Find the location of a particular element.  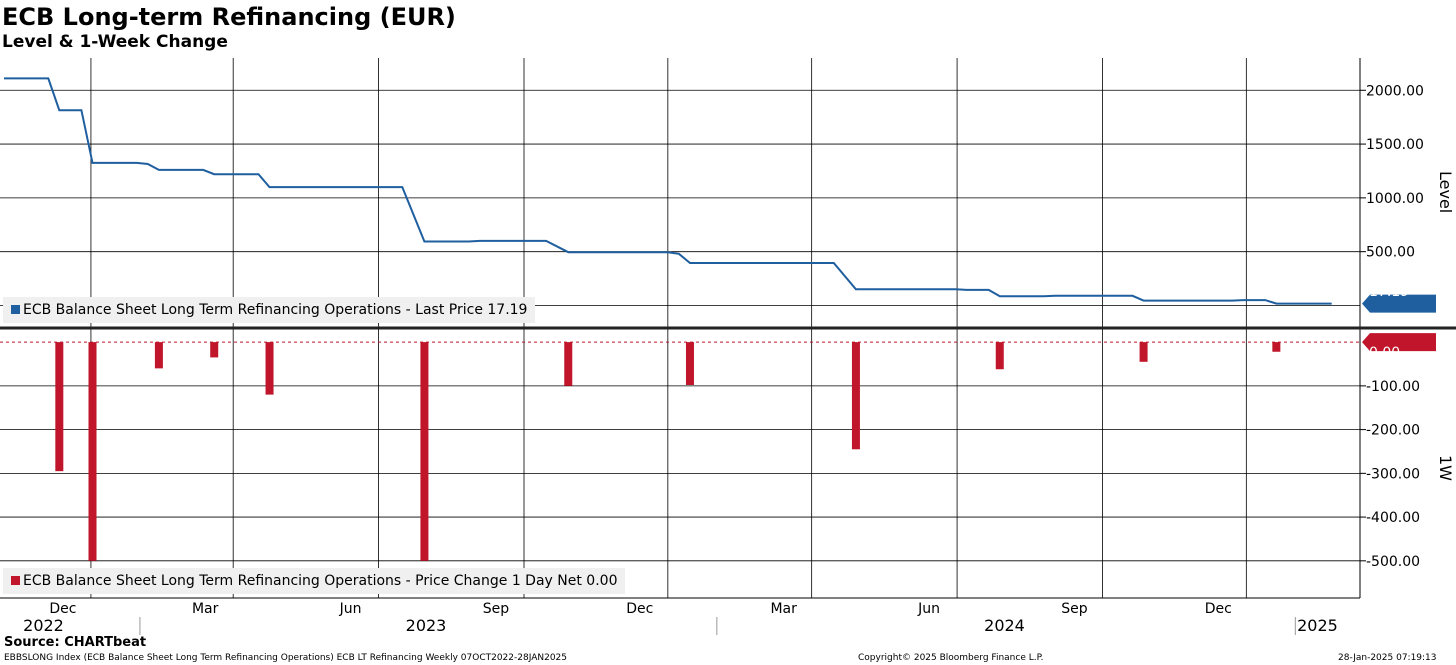

change-last-value-badge is located at coordinates (1399, 342).